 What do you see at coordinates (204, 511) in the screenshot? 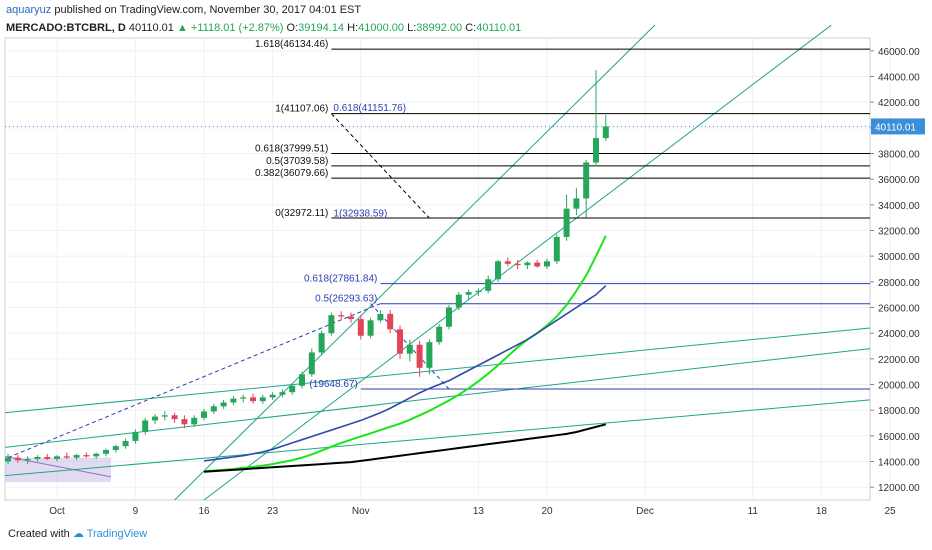
I see `x-tick-label: 16` at bounding box center [204, 511].